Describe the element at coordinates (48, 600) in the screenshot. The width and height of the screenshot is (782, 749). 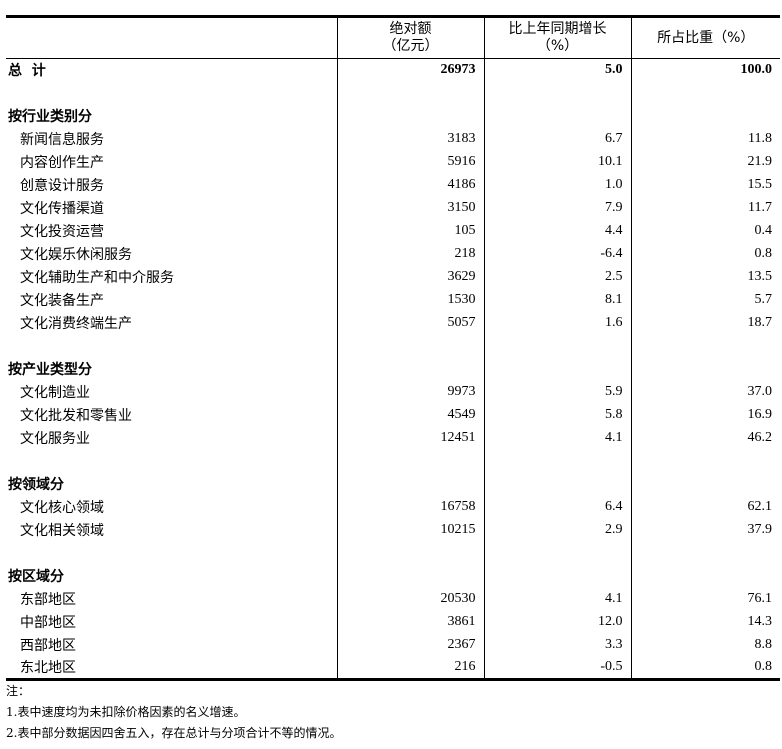
I see `row-label: 东部地区` at that location.